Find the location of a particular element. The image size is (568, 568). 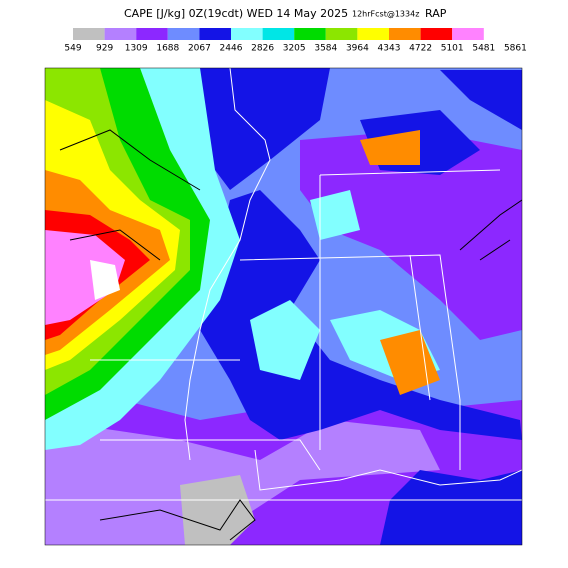

legend-label: 2067 is located at coordinates (199, 49).